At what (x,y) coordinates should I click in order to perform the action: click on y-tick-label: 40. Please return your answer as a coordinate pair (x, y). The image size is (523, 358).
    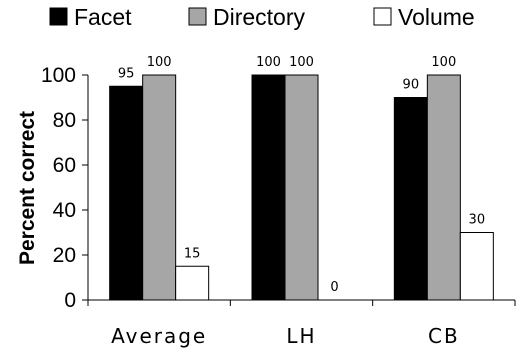
    Looking at the image, I should click on (64, 210).